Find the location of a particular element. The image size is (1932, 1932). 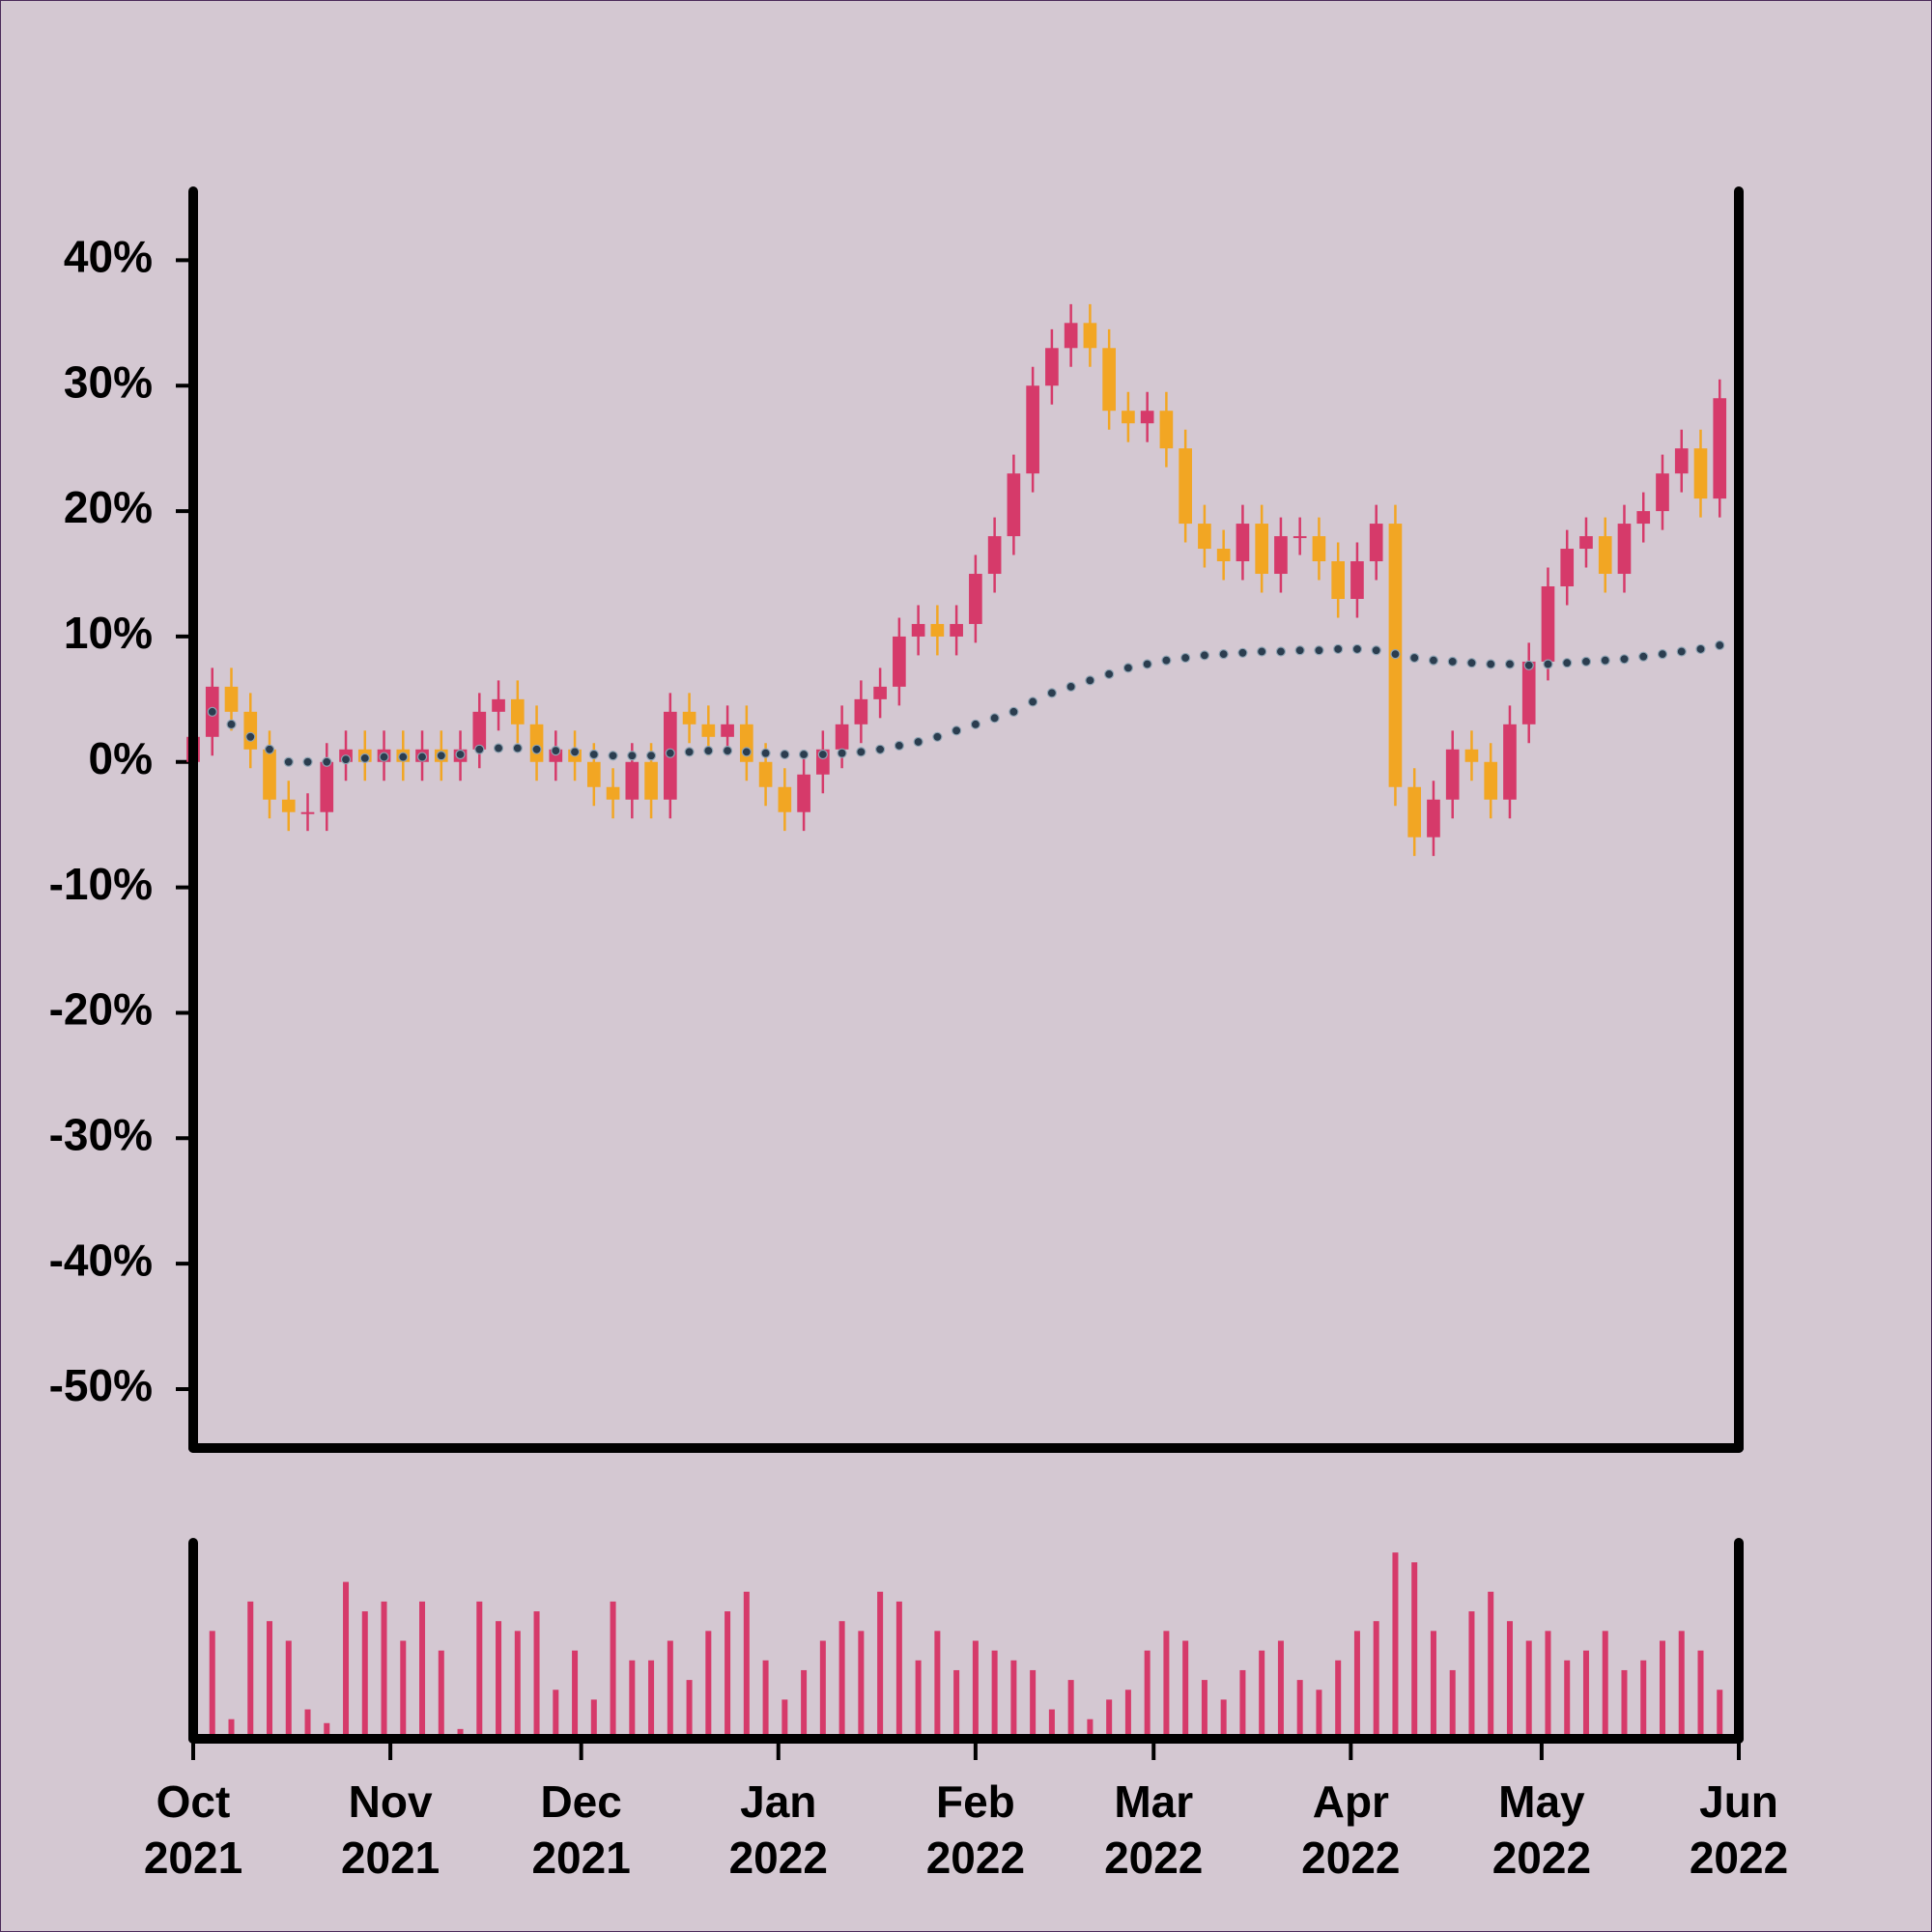

x-tick-label: Mar 2022 is located at coordinates (1154, 1829).